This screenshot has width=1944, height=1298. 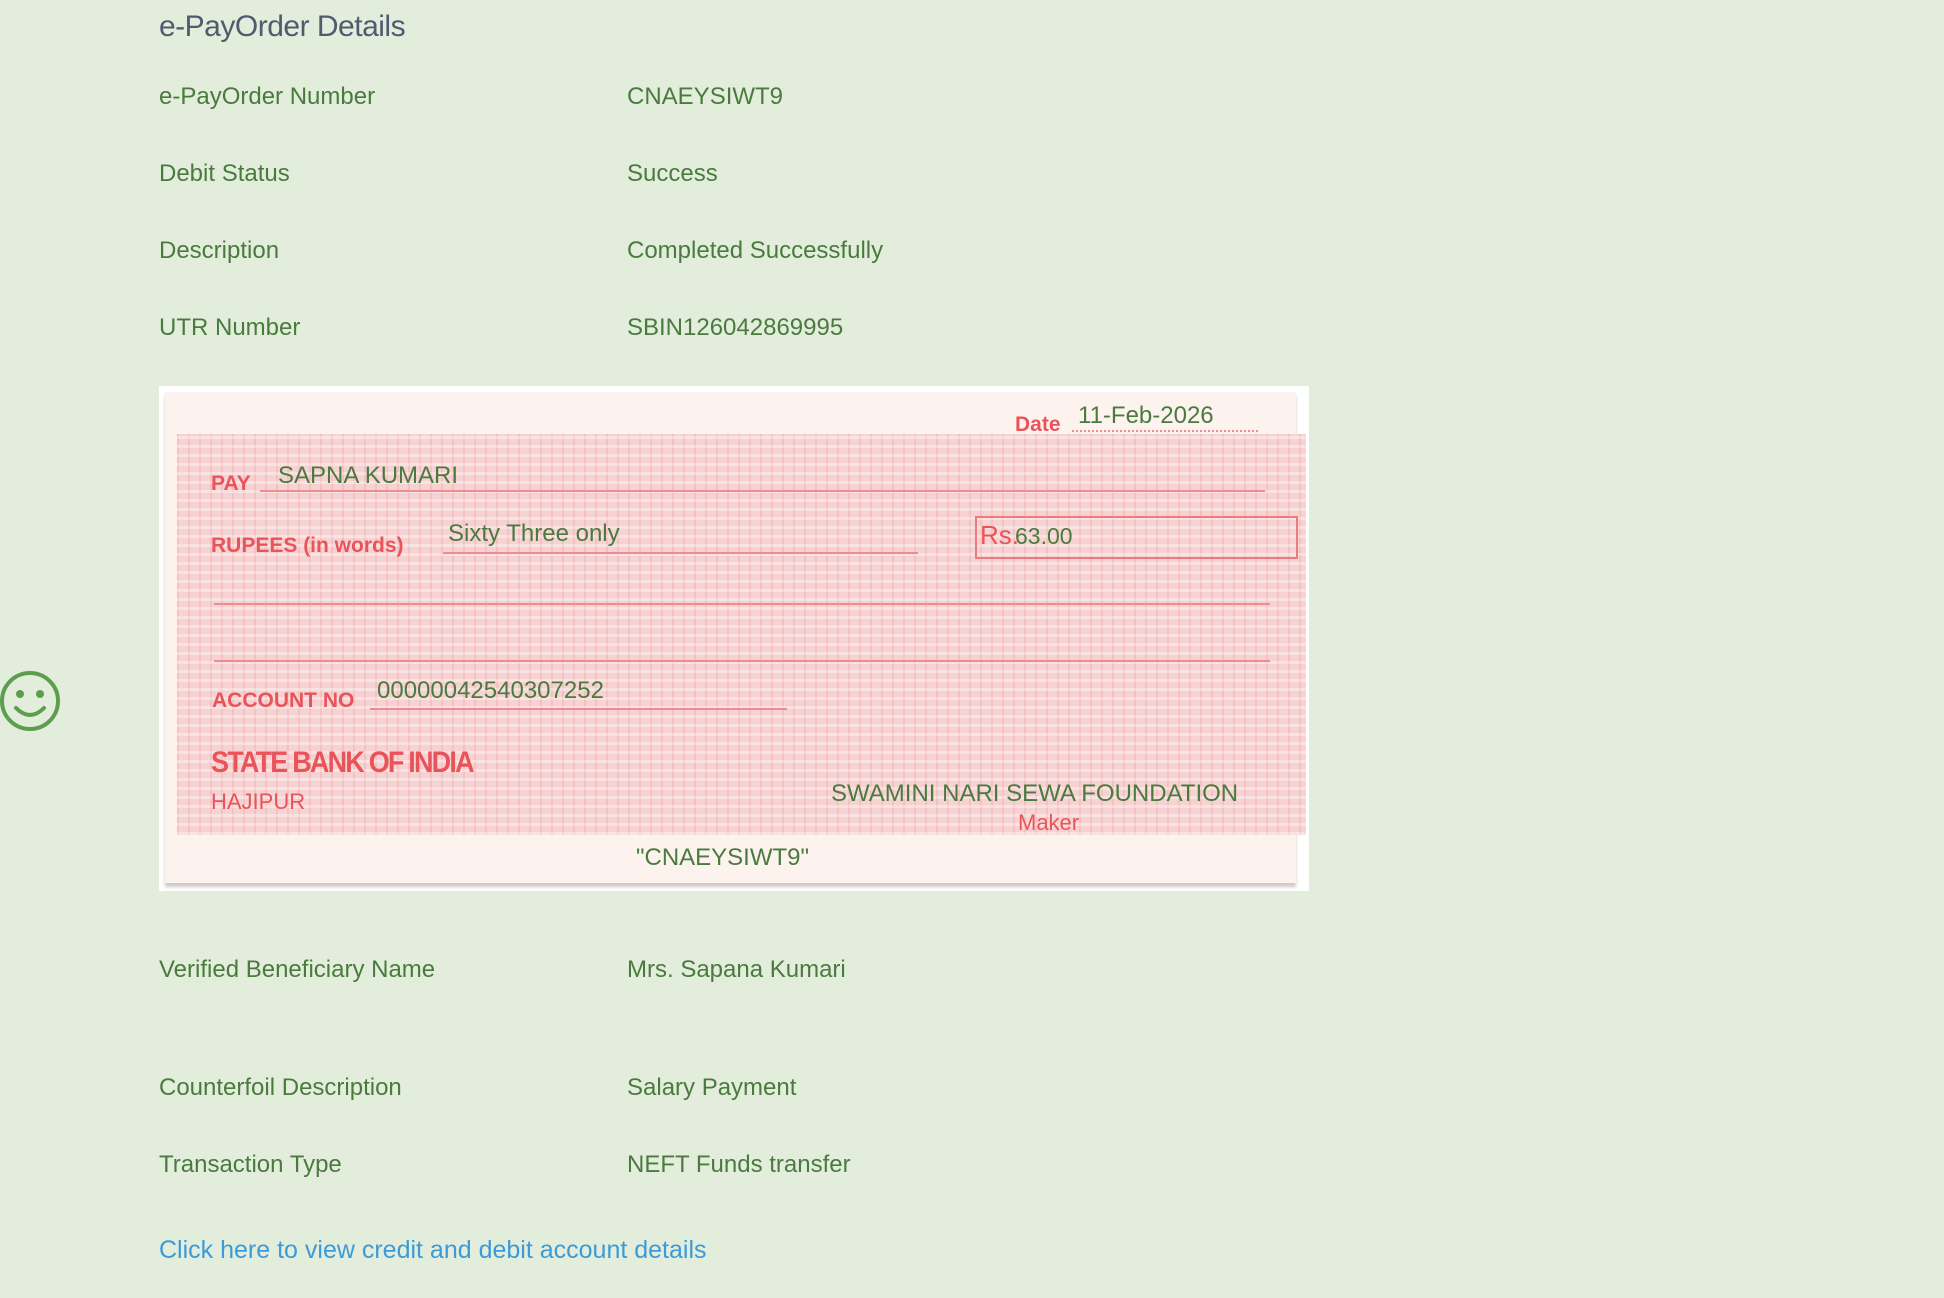 I want to click on utr-number-label: UTR Number, so click(x=230, y=327).